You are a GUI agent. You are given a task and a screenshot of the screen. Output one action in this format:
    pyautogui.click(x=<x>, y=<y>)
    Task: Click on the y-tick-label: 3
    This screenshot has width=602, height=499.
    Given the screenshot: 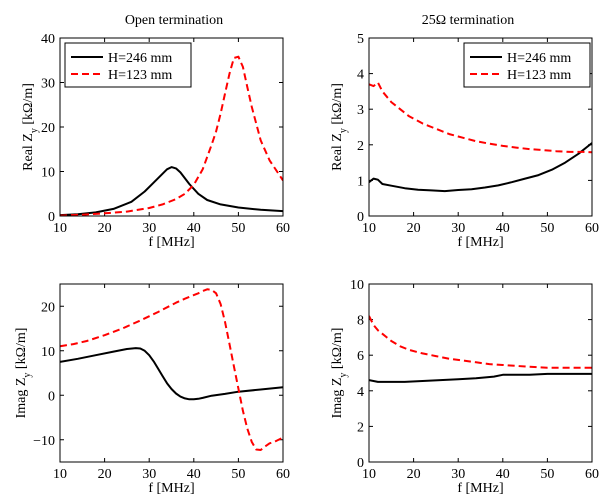 What is the action you would take?
    pyautogui.click(x=360, y=110)
    